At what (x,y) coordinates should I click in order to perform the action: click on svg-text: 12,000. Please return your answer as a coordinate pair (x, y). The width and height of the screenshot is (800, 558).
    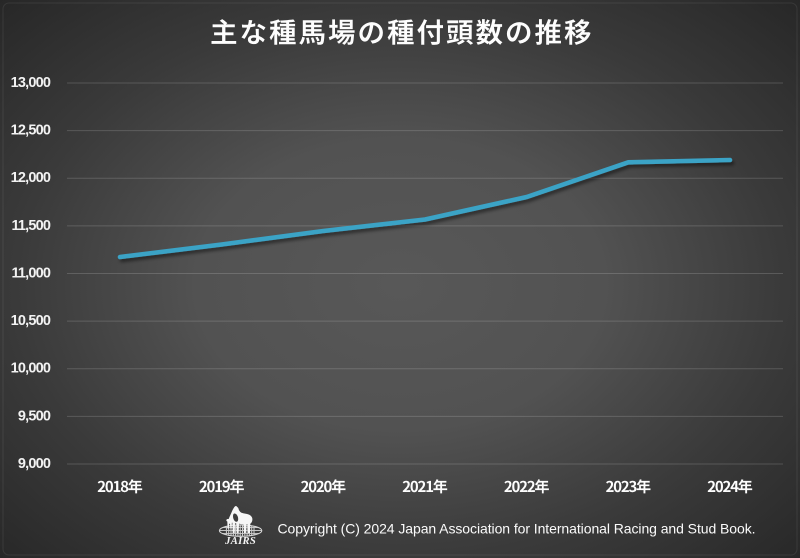
    Looking at the image, I should click on (31, 178).